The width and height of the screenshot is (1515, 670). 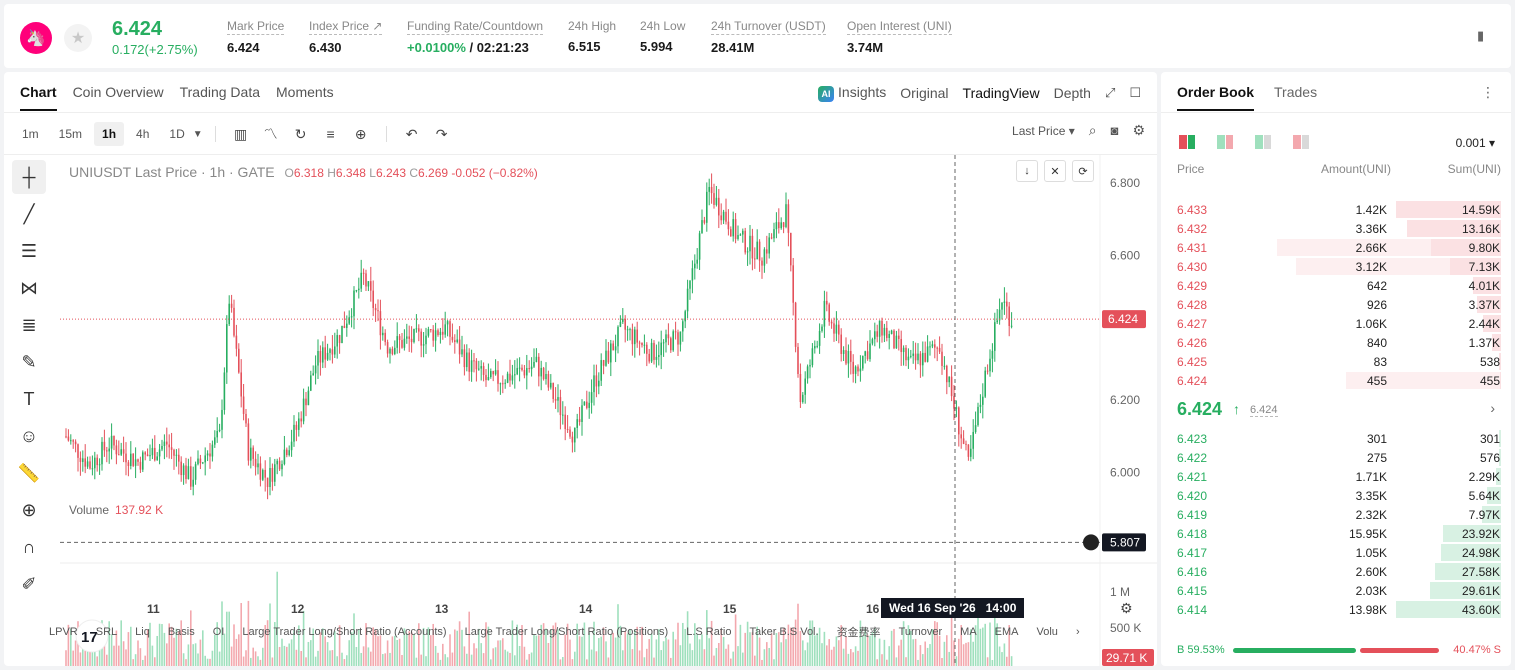 What do you see at coordinates (1126, 608) in the screenshot?
I see `axis-settings-icon: ⚙` at bounding box center [1126, 608].